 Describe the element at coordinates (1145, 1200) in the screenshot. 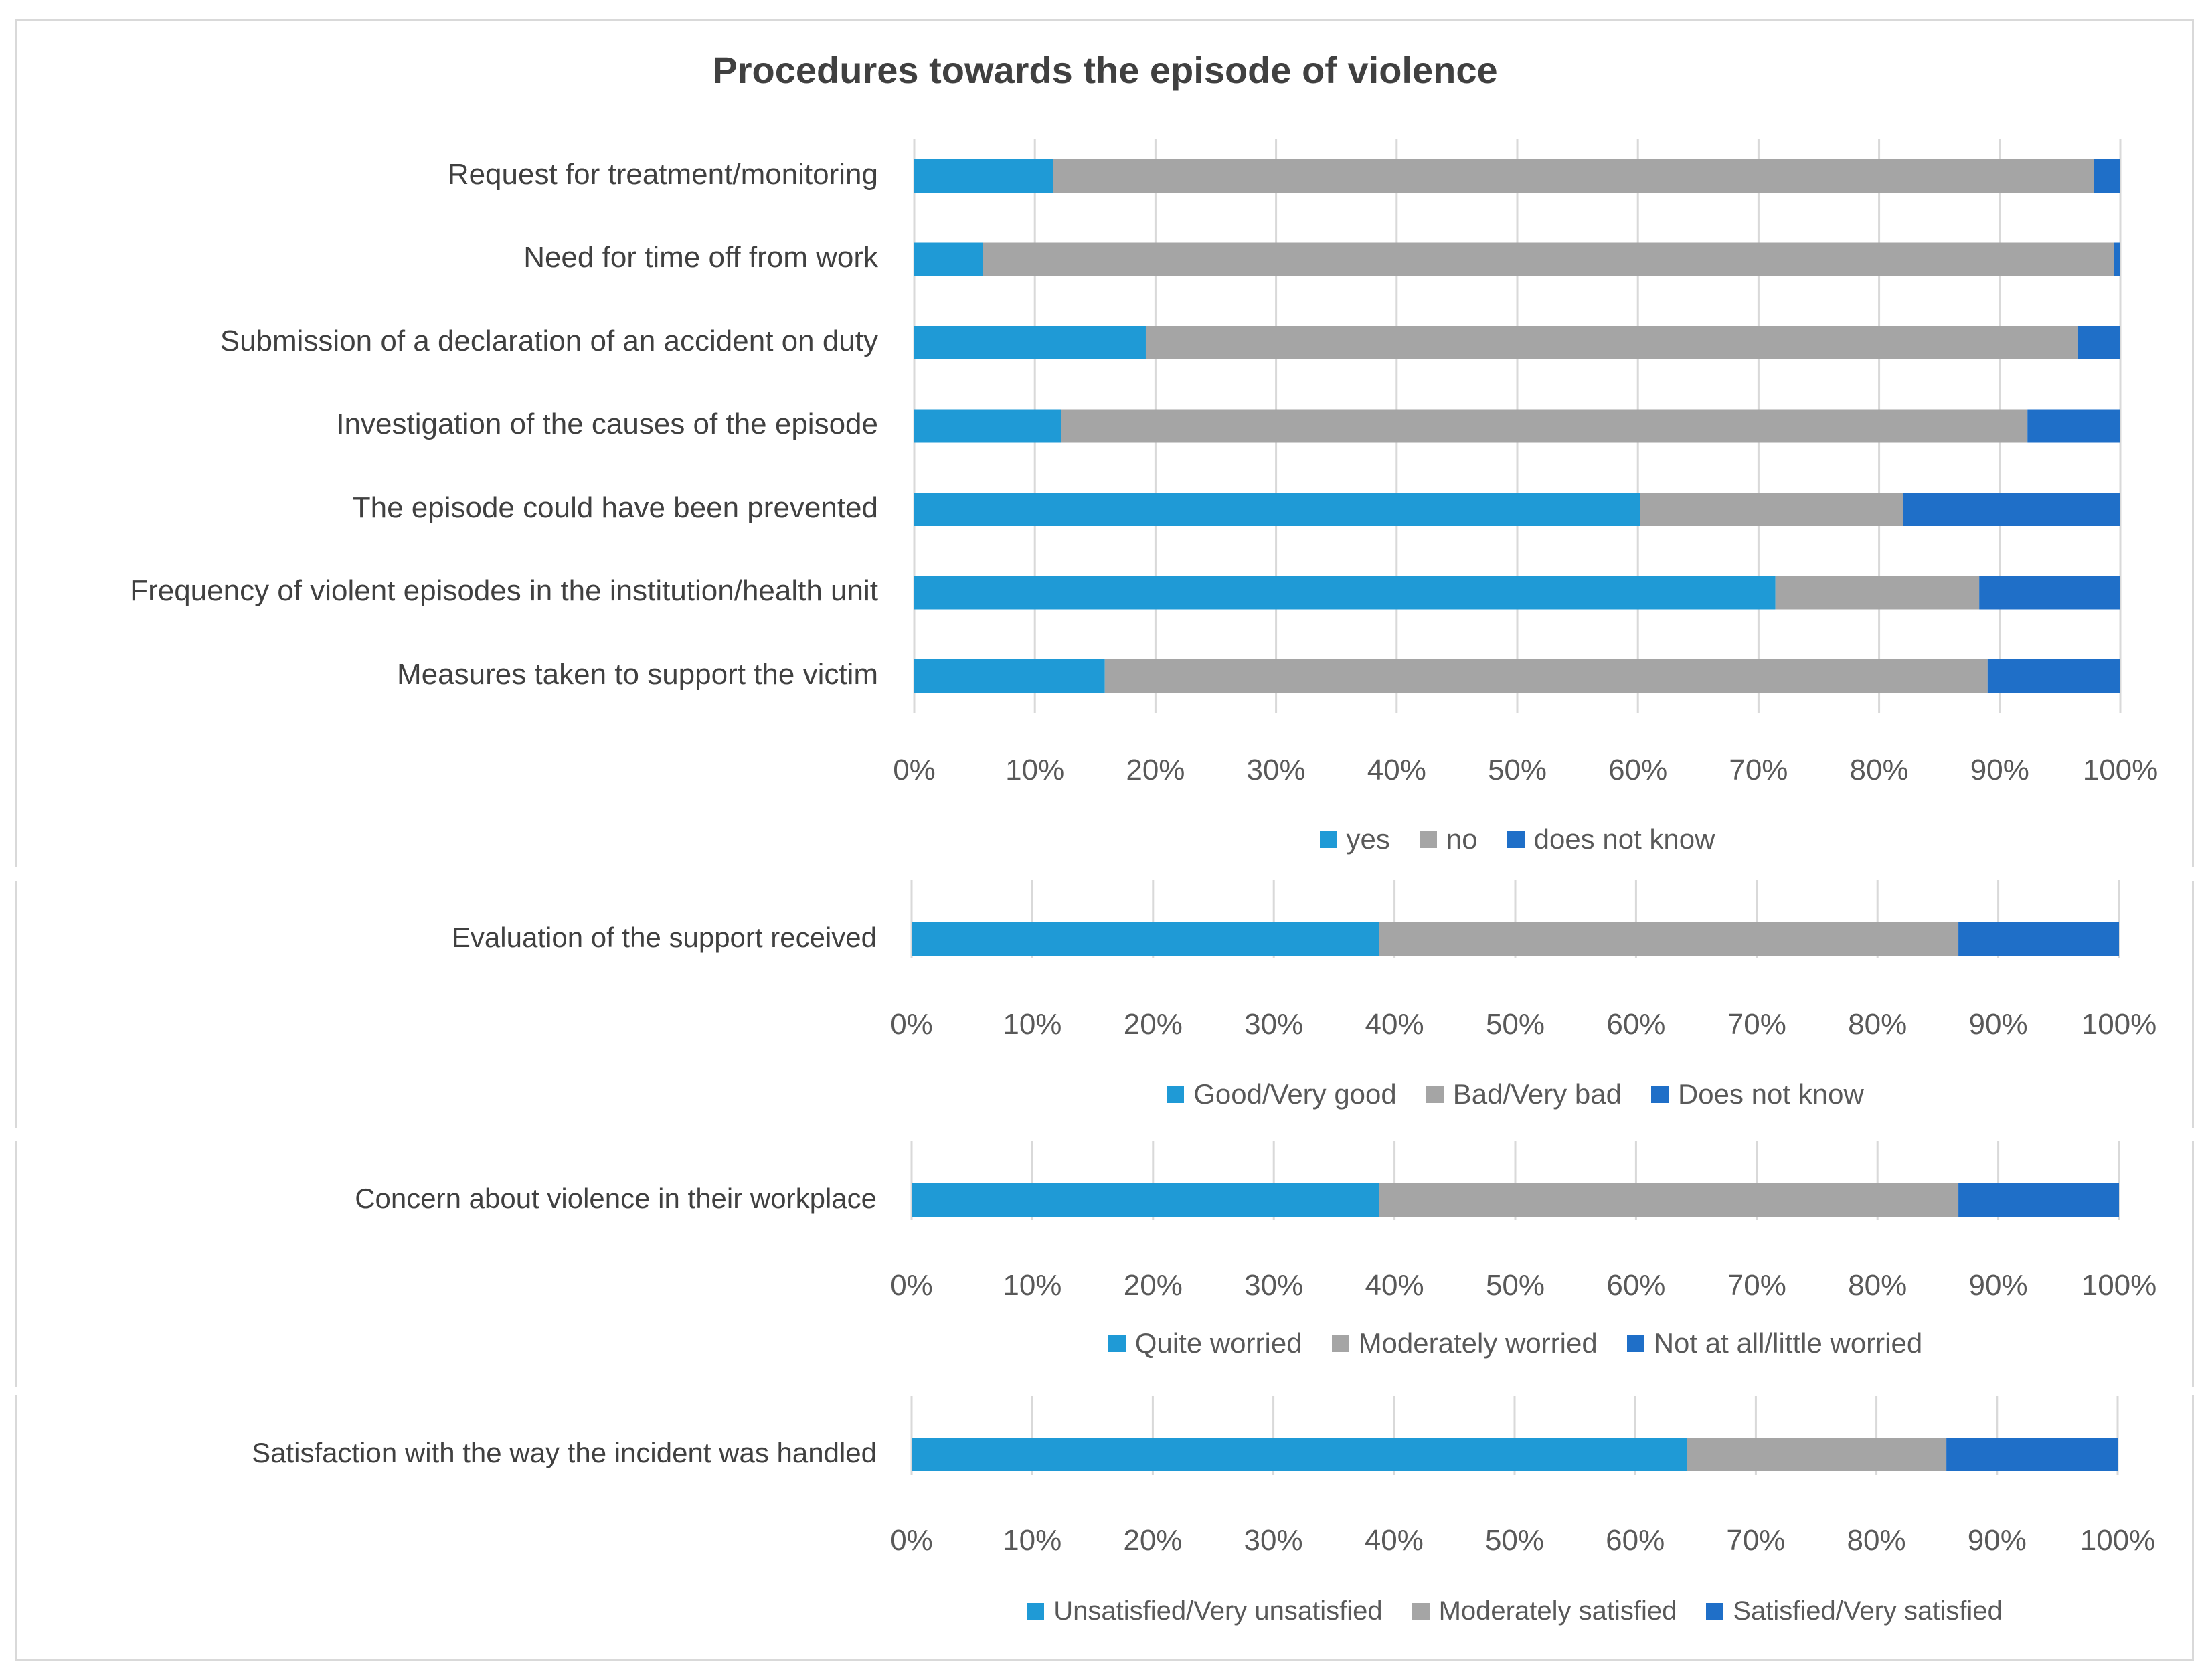

I see `bar-quite-worried` at that location.